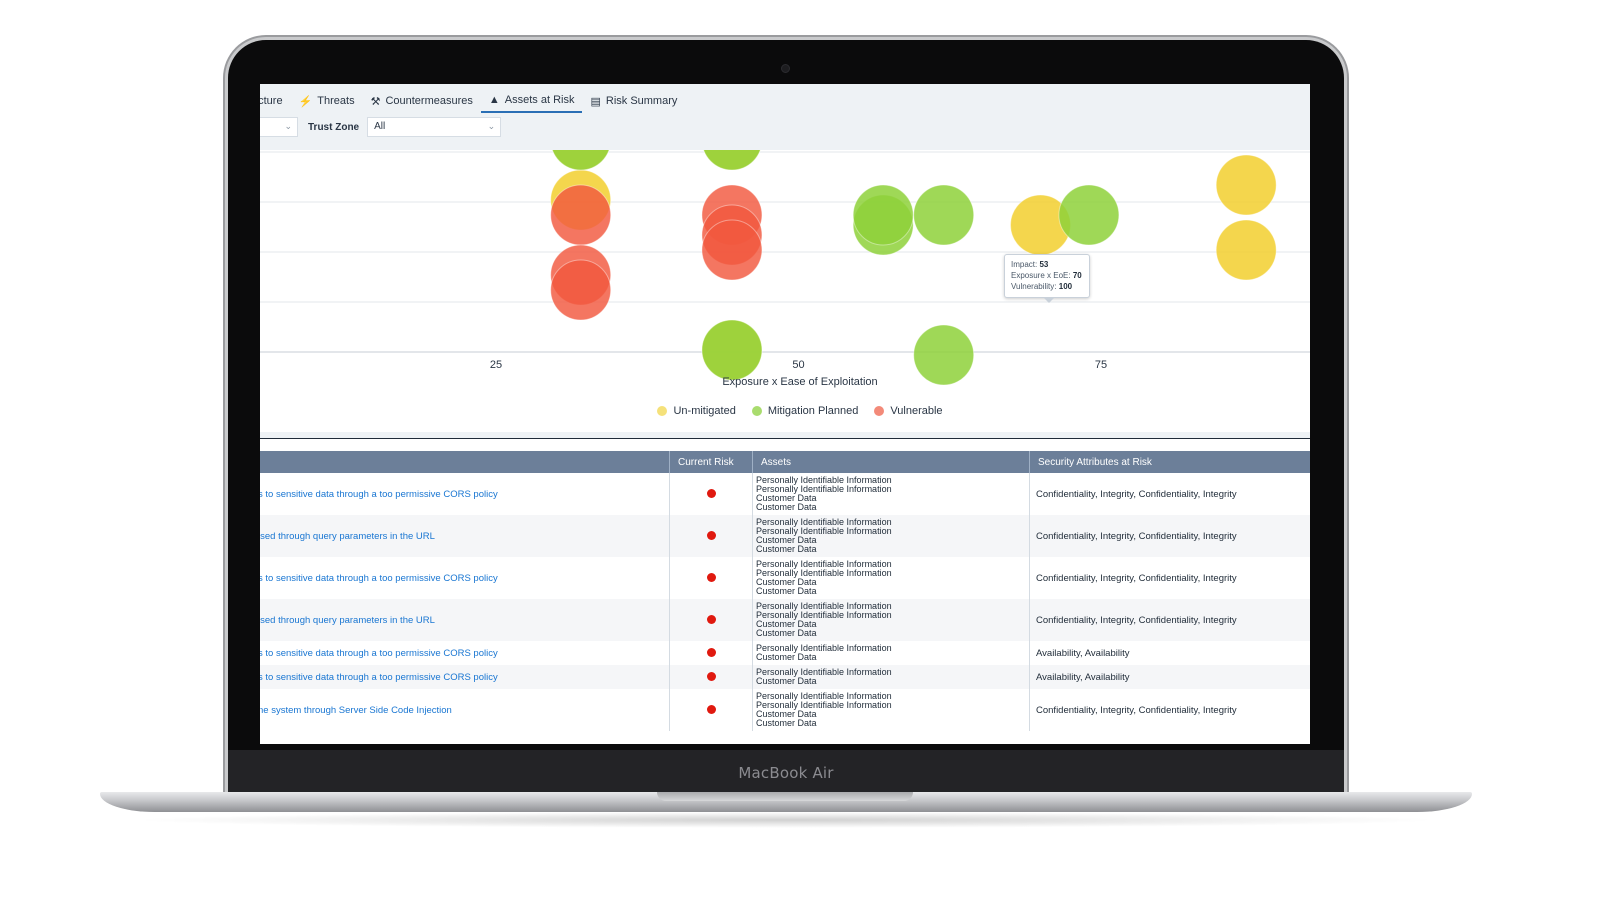 This screenshot has height=900, width=1600. I want to click on laptop-shadow, so click(786, 820).